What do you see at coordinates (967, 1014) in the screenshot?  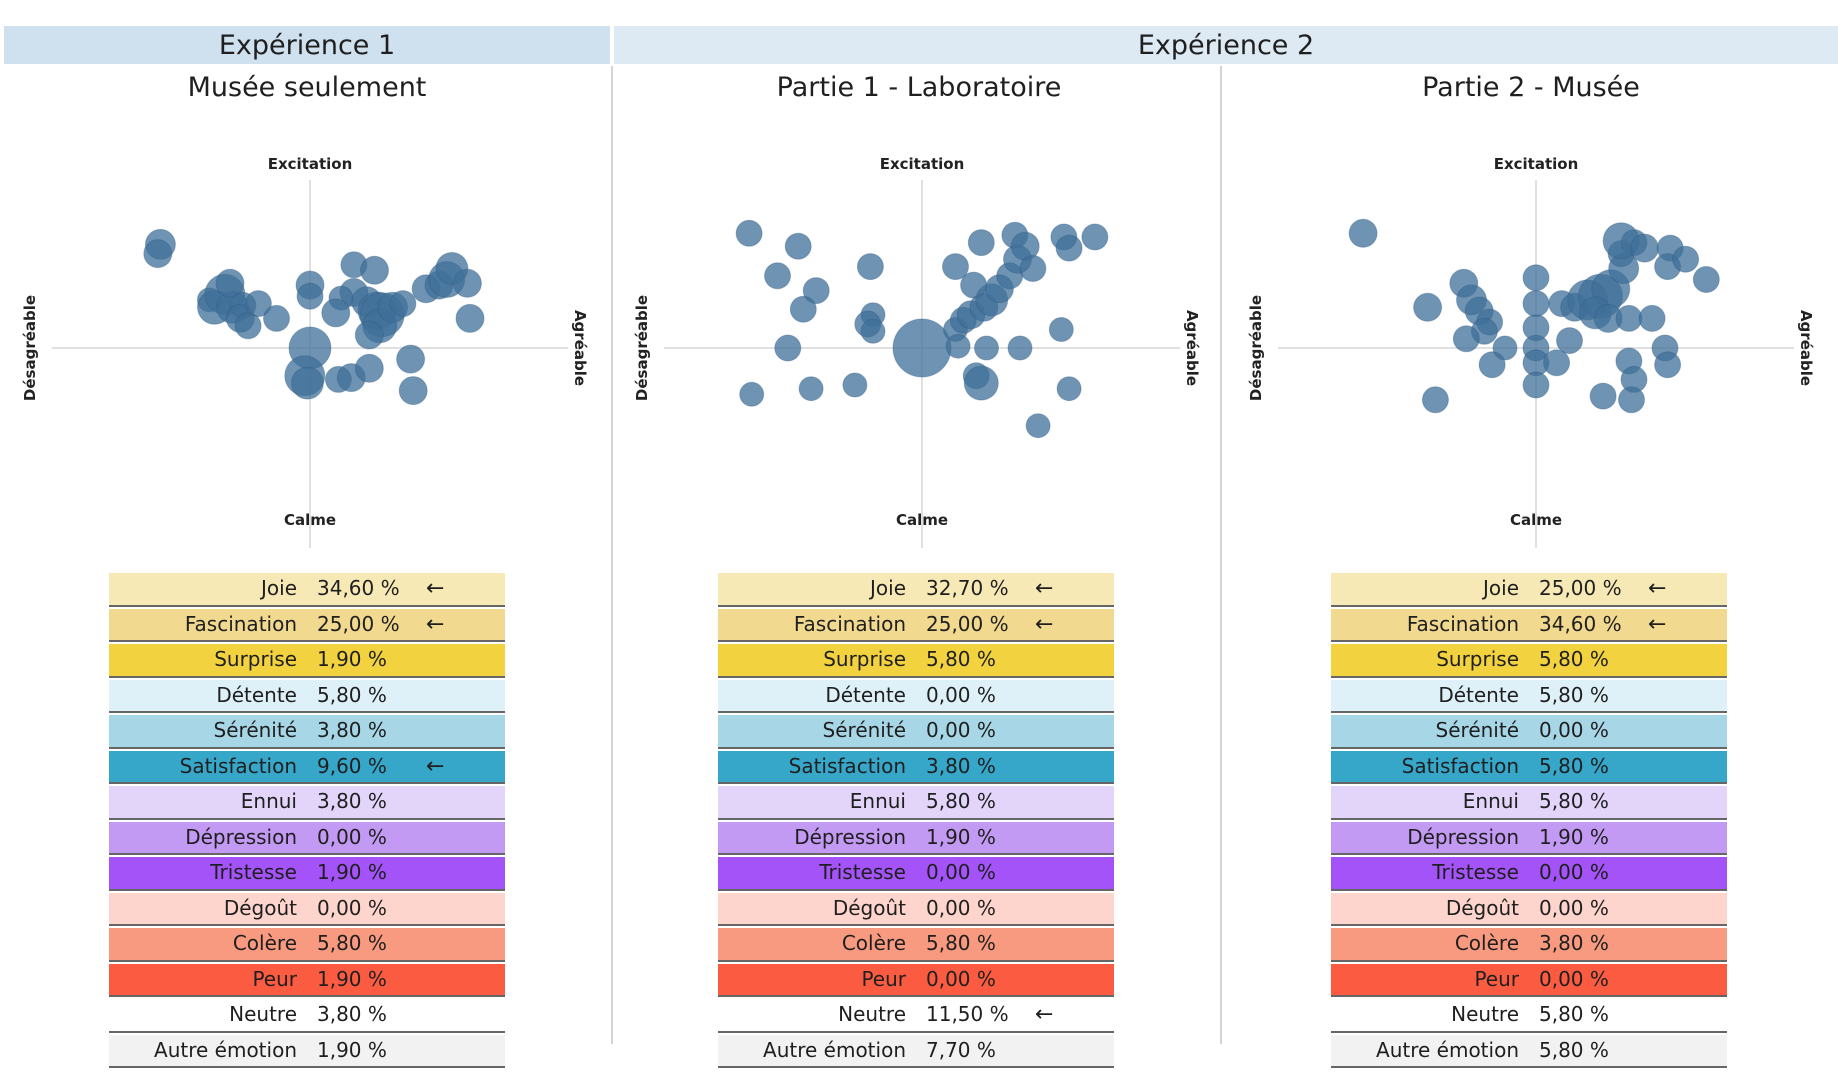 I see `emotion-value: 11,50 %` at bounding box center [967, 1014].